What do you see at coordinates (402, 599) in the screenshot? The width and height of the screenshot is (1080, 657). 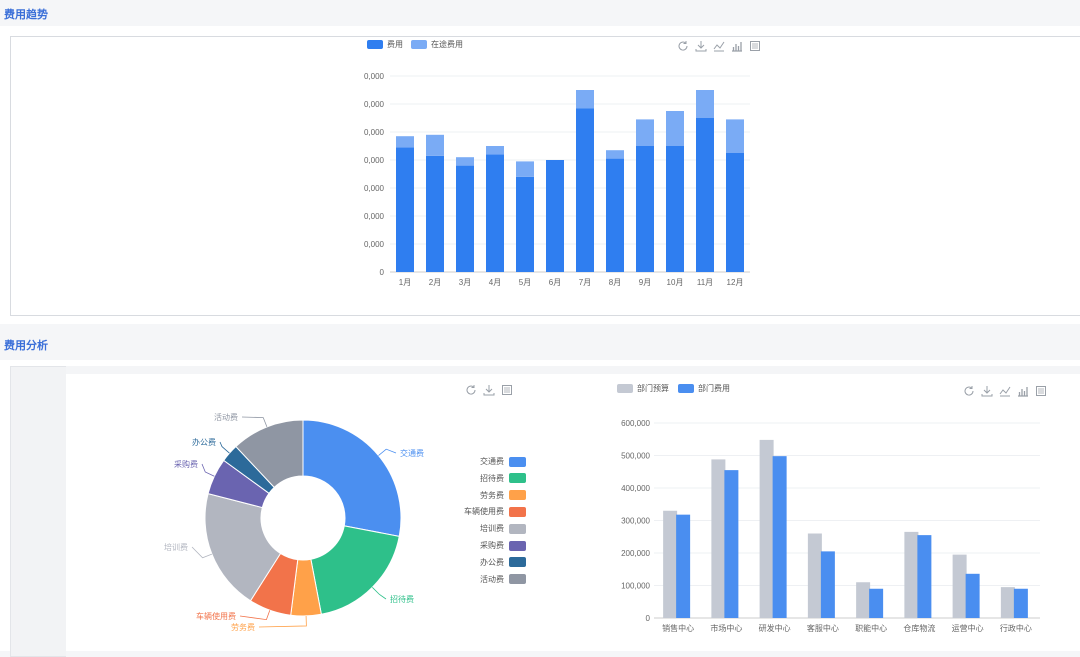 I see `pie-slice-label: 招待费` at bounding box center [402, 599].